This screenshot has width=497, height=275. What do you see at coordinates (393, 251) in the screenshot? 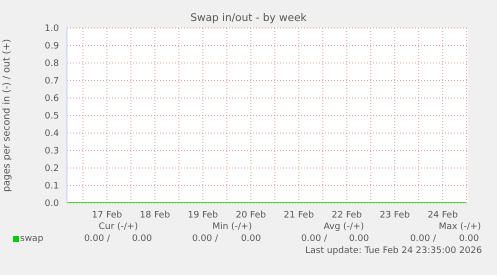
I see `text: Last update: Tue Feb 24 23:35:00 2026` at bounding box center [393, 251].